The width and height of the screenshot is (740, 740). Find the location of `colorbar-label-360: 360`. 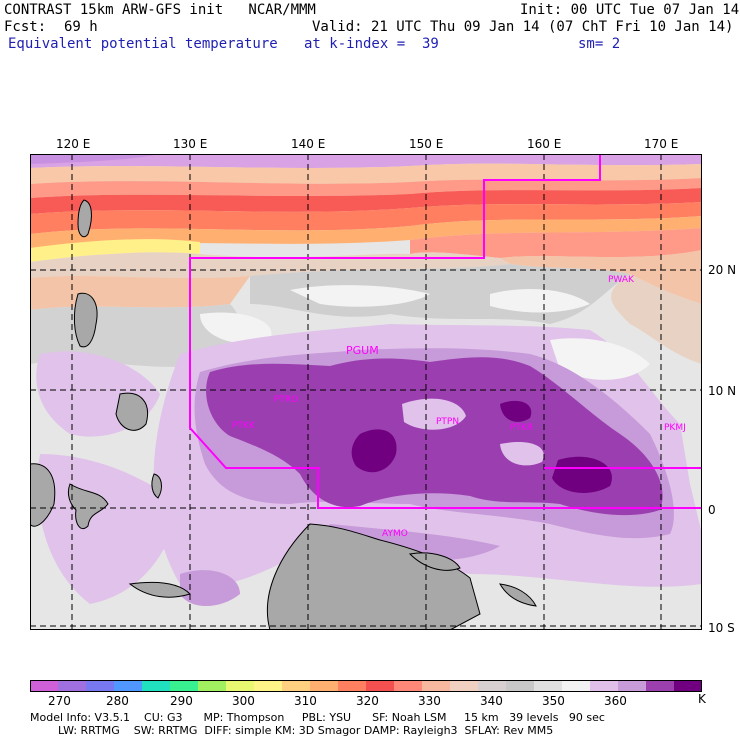

colorbar-label-360: 360 is located at coordinates (615, 701).